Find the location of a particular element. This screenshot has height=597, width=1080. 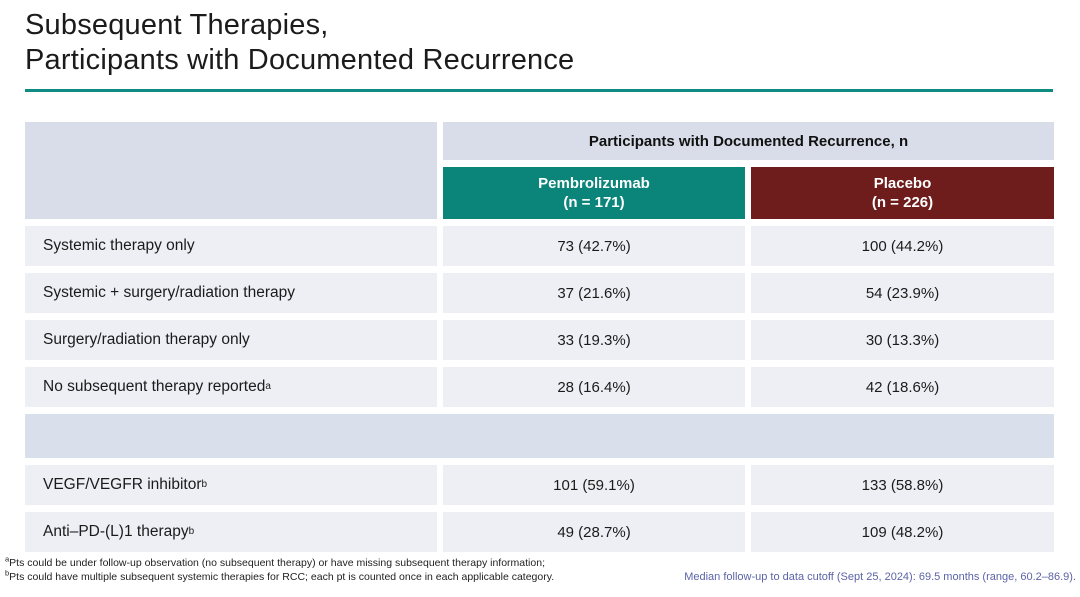

table-spacer-row is located at coordinates (539, 436).